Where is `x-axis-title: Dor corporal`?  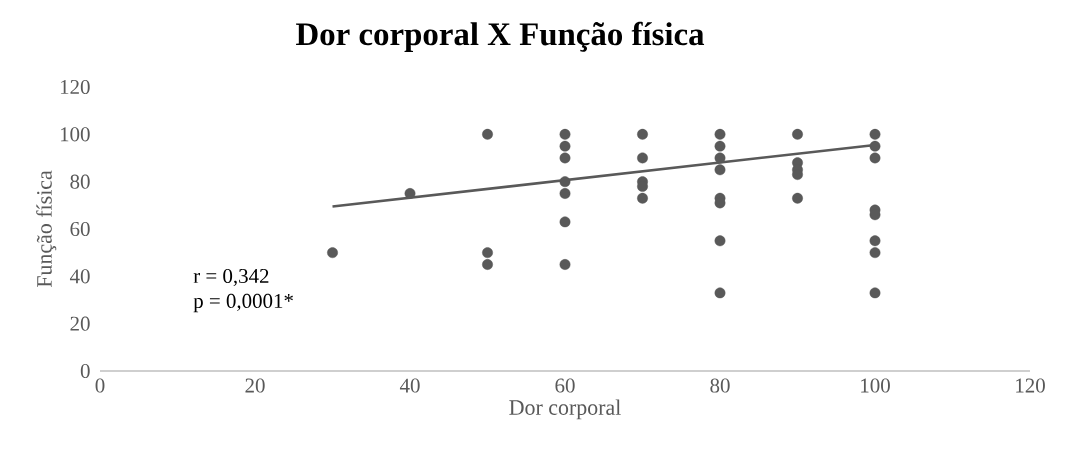
x-axis-title: Dor corporal is located at coordinates (565, 409).